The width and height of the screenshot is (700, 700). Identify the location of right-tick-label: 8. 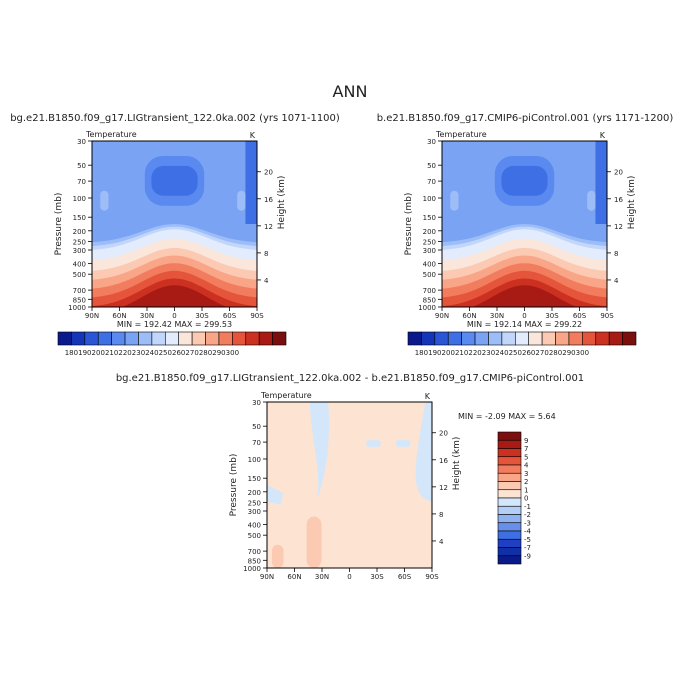
(616, 254).